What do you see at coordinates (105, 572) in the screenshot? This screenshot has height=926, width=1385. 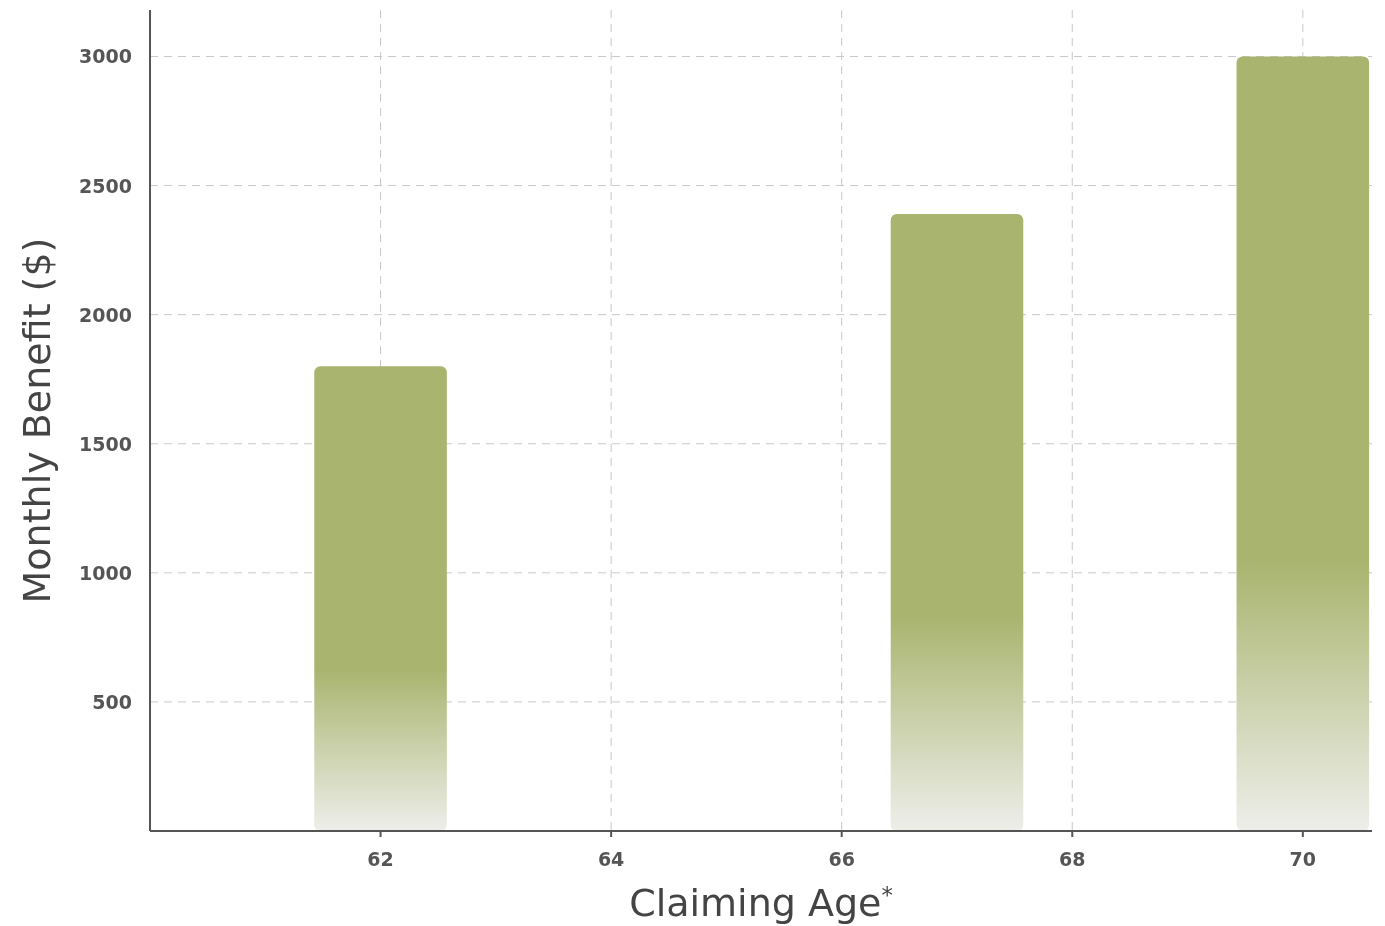 I see `y-tick-label: 1000` at bounding box center [105, 572].